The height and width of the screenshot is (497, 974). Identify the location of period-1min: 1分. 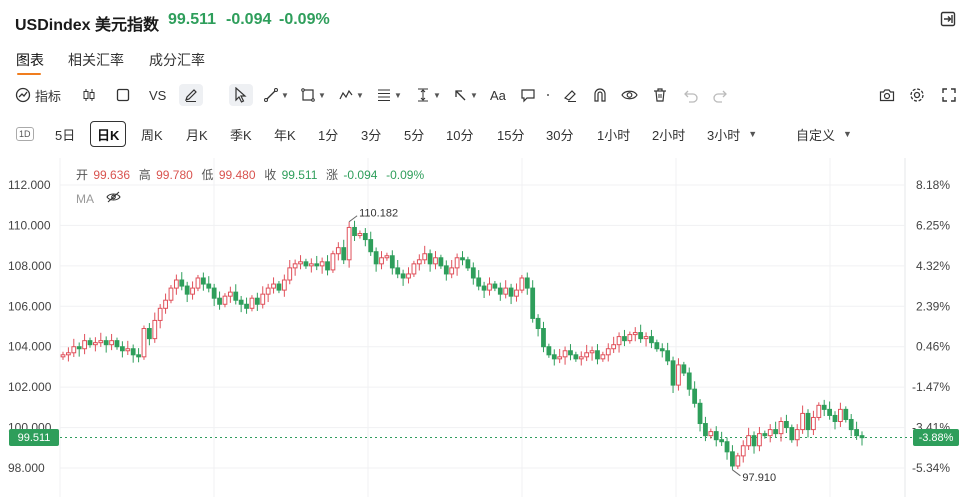
(328, 135).